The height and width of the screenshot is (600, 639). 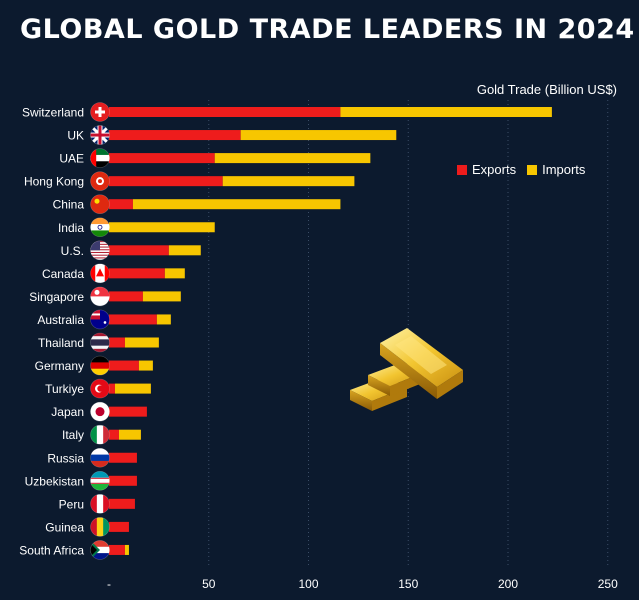 What do you see at coordinates (100, 227) in the screenshot?
I see `india-flag-icon` at bounding box center [100, 227].